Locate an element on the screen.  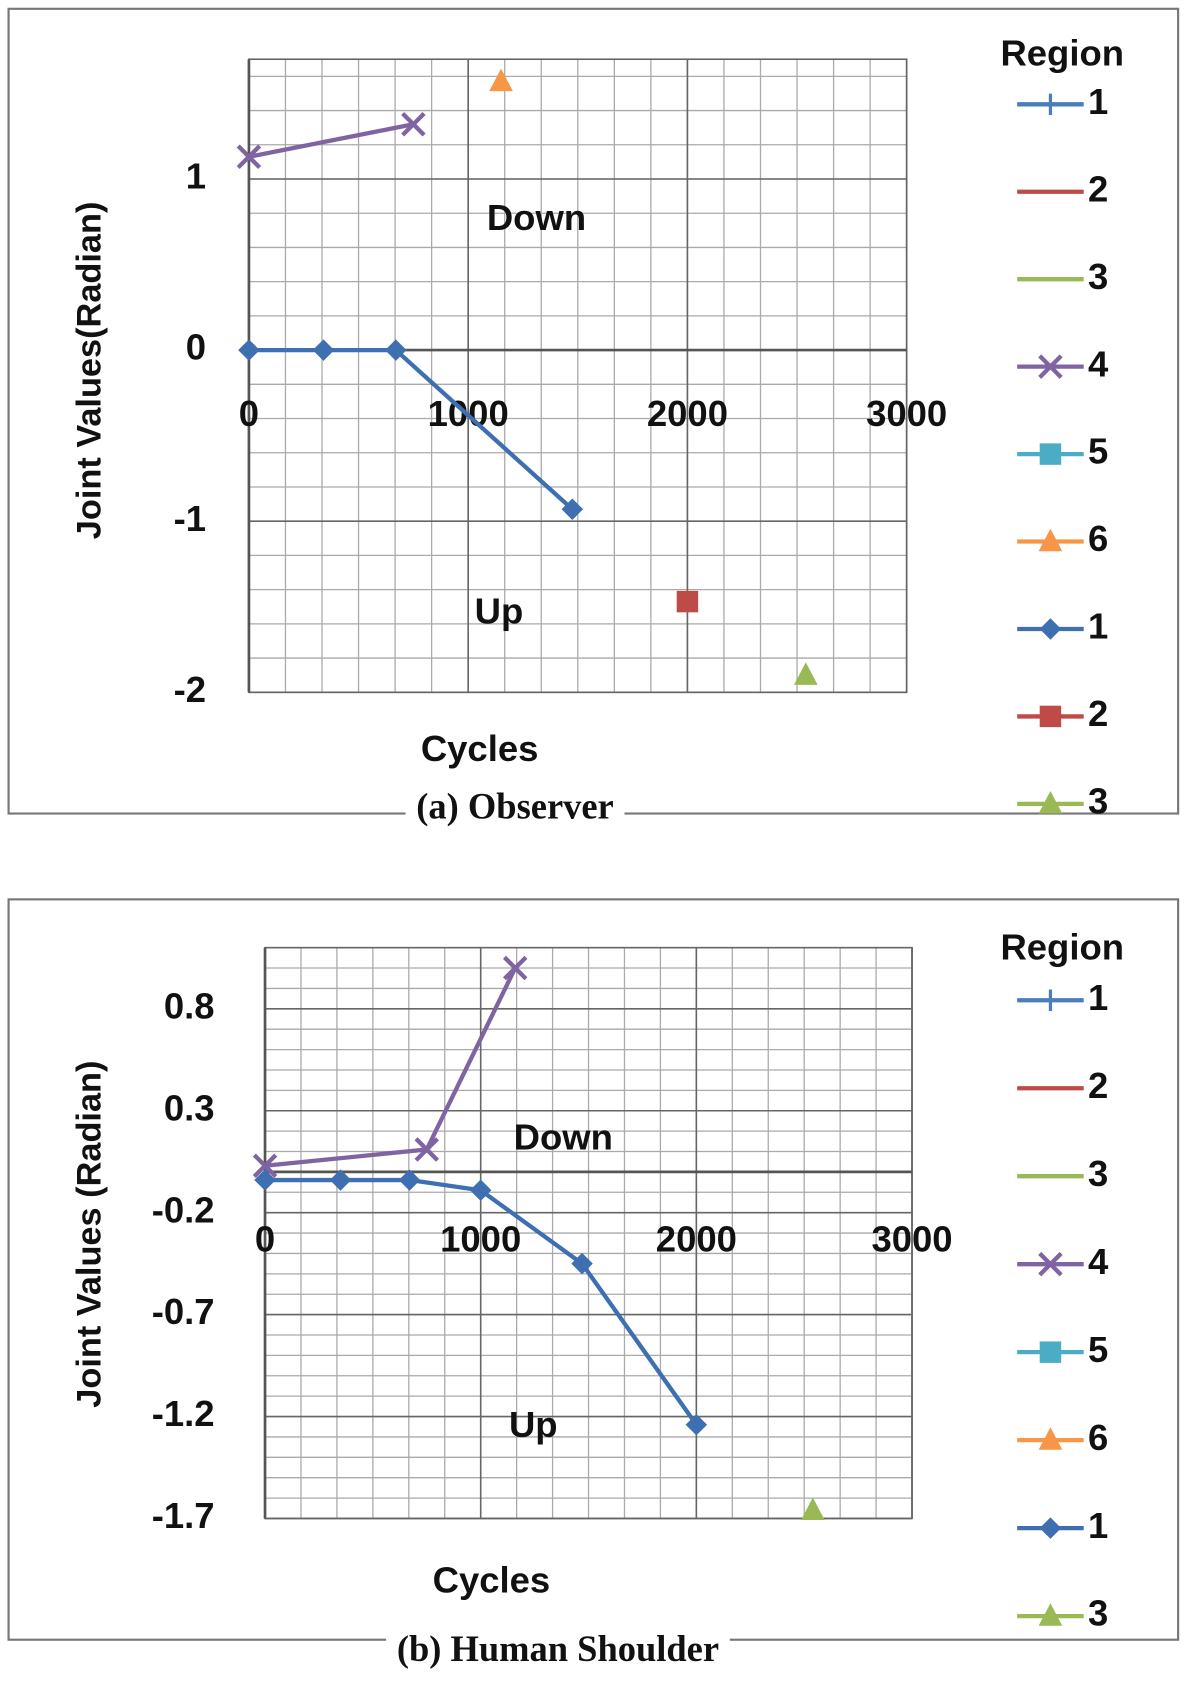
y-tick-label: 1 is located at coordinates (196, 176).